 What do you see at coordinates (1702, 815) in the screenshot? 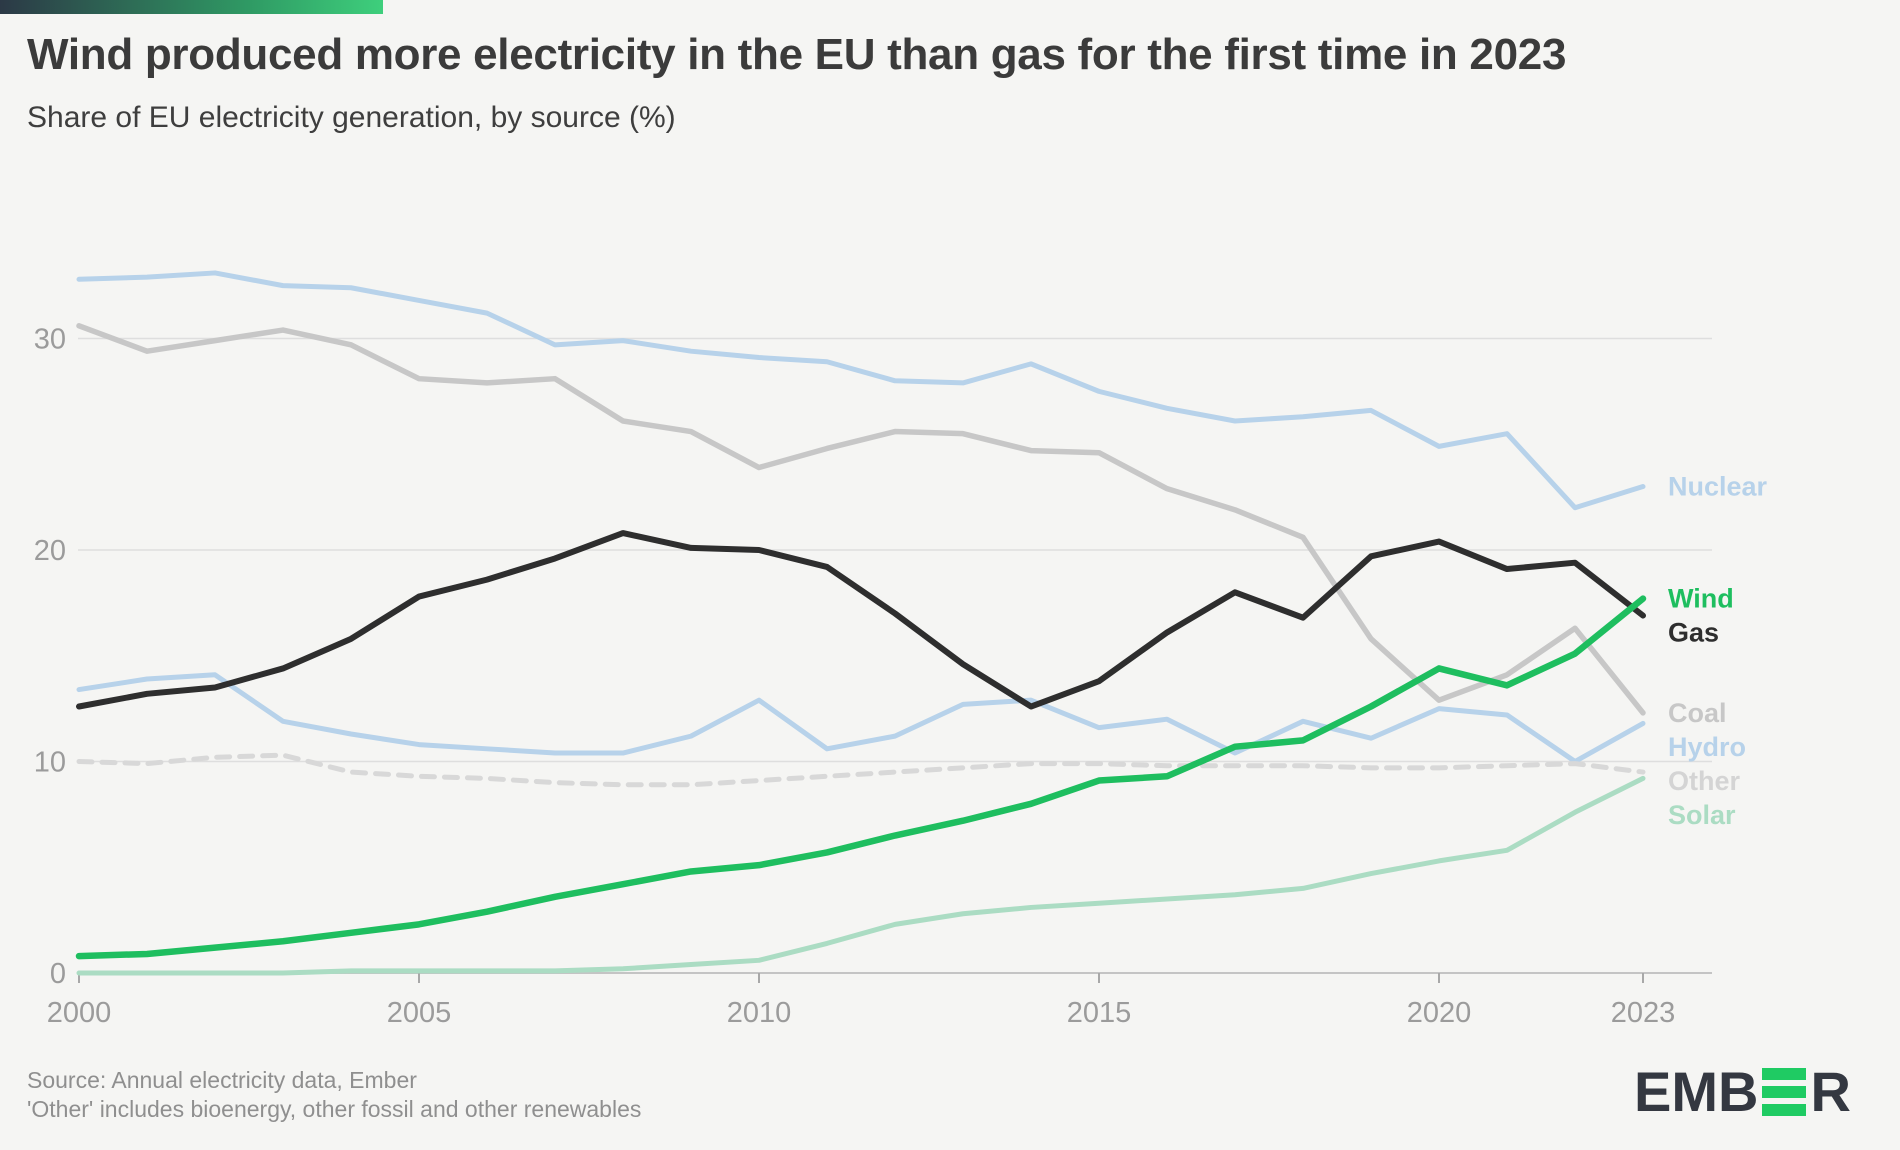
I see `legend-label-solar: Solar` at bounding box center [1702, 815].